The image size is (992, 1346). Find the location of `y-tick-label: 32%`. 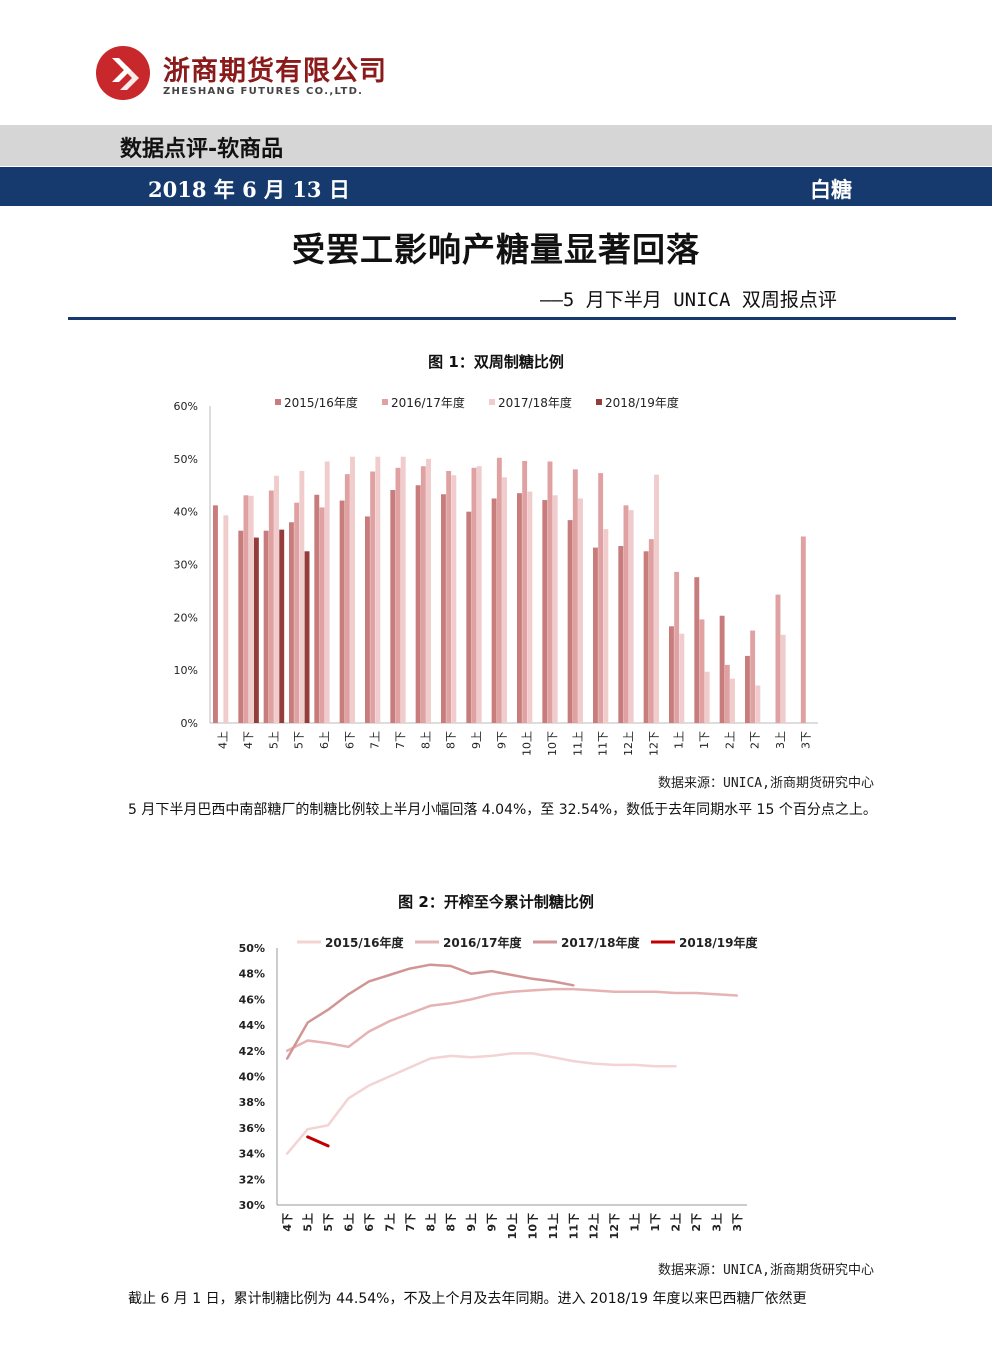

y-tick-label: 32% is located at coordinates (252, 1179).